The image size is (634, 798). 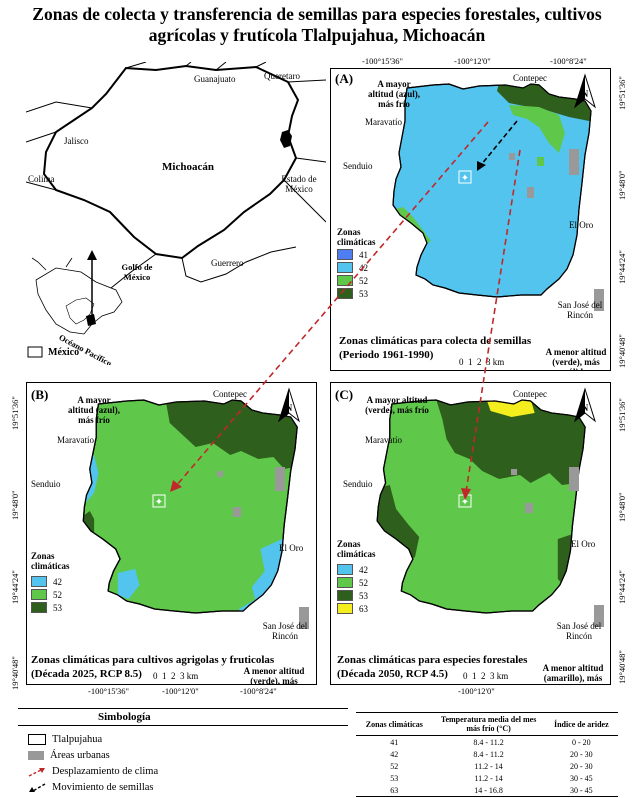 I want to click on table-header-temp: Temperatura media del mes más frío (°C), so click(x=488, y=724).